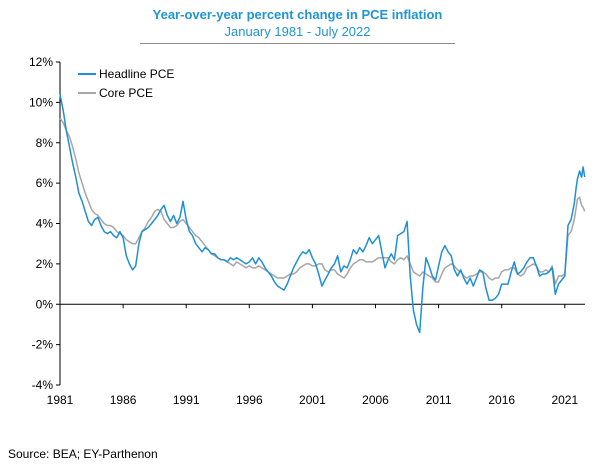 This screenshot has height=475, width=600. What do you see at coordinates (41, 62) in the screenshot?
I see `y-tick-label: 12%` at bounding box center [41, 62].